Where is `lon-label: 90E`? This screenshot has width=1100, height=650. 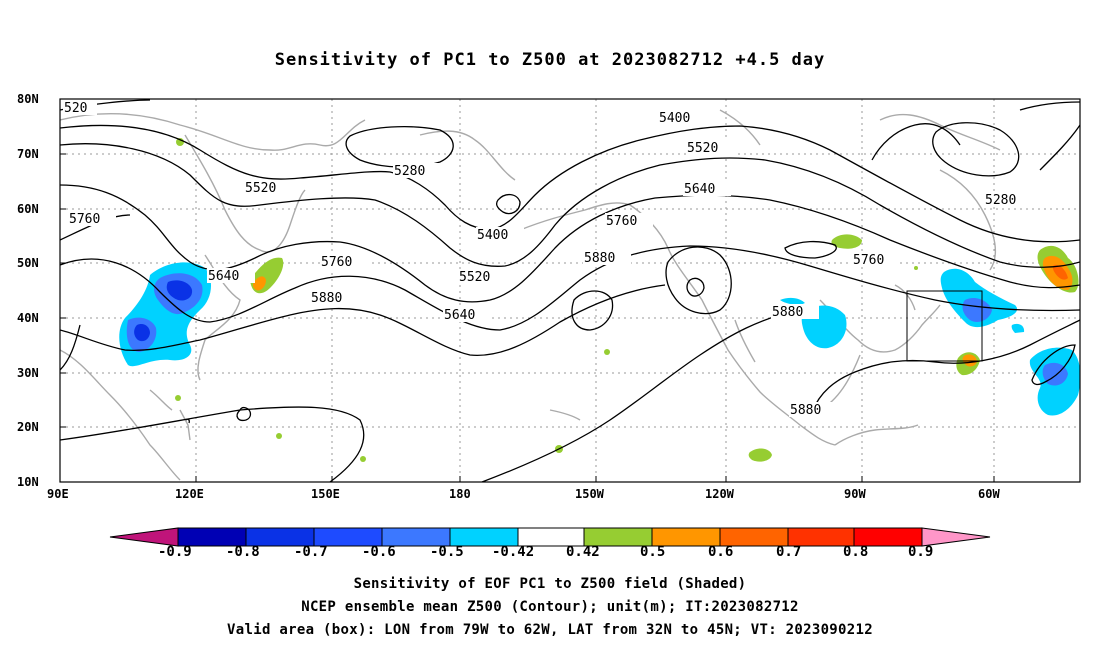
lon-label: 90E is located at coordinates (58, 494).